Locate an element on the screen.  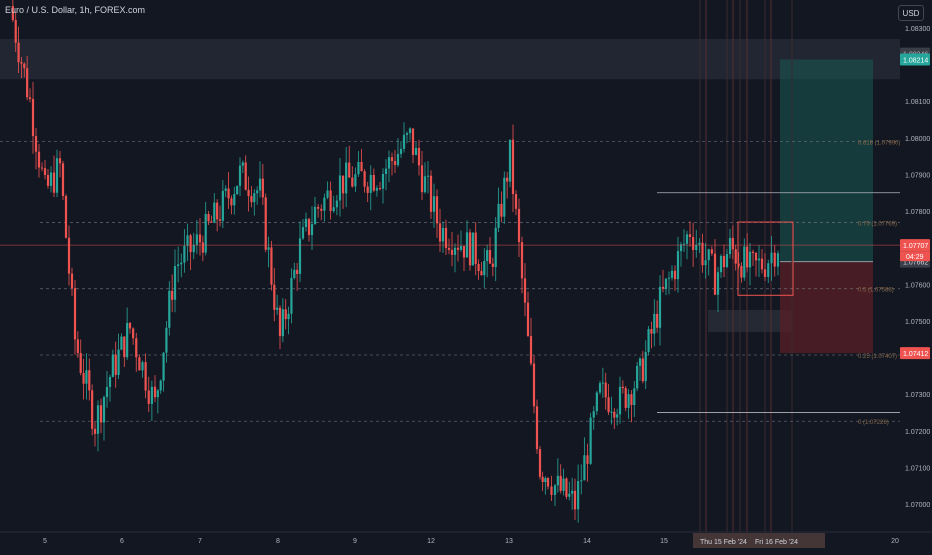
symbol-title: Euro / U.S. Dollar, 1h, FOREX.com is located at coordinates (75, 10).